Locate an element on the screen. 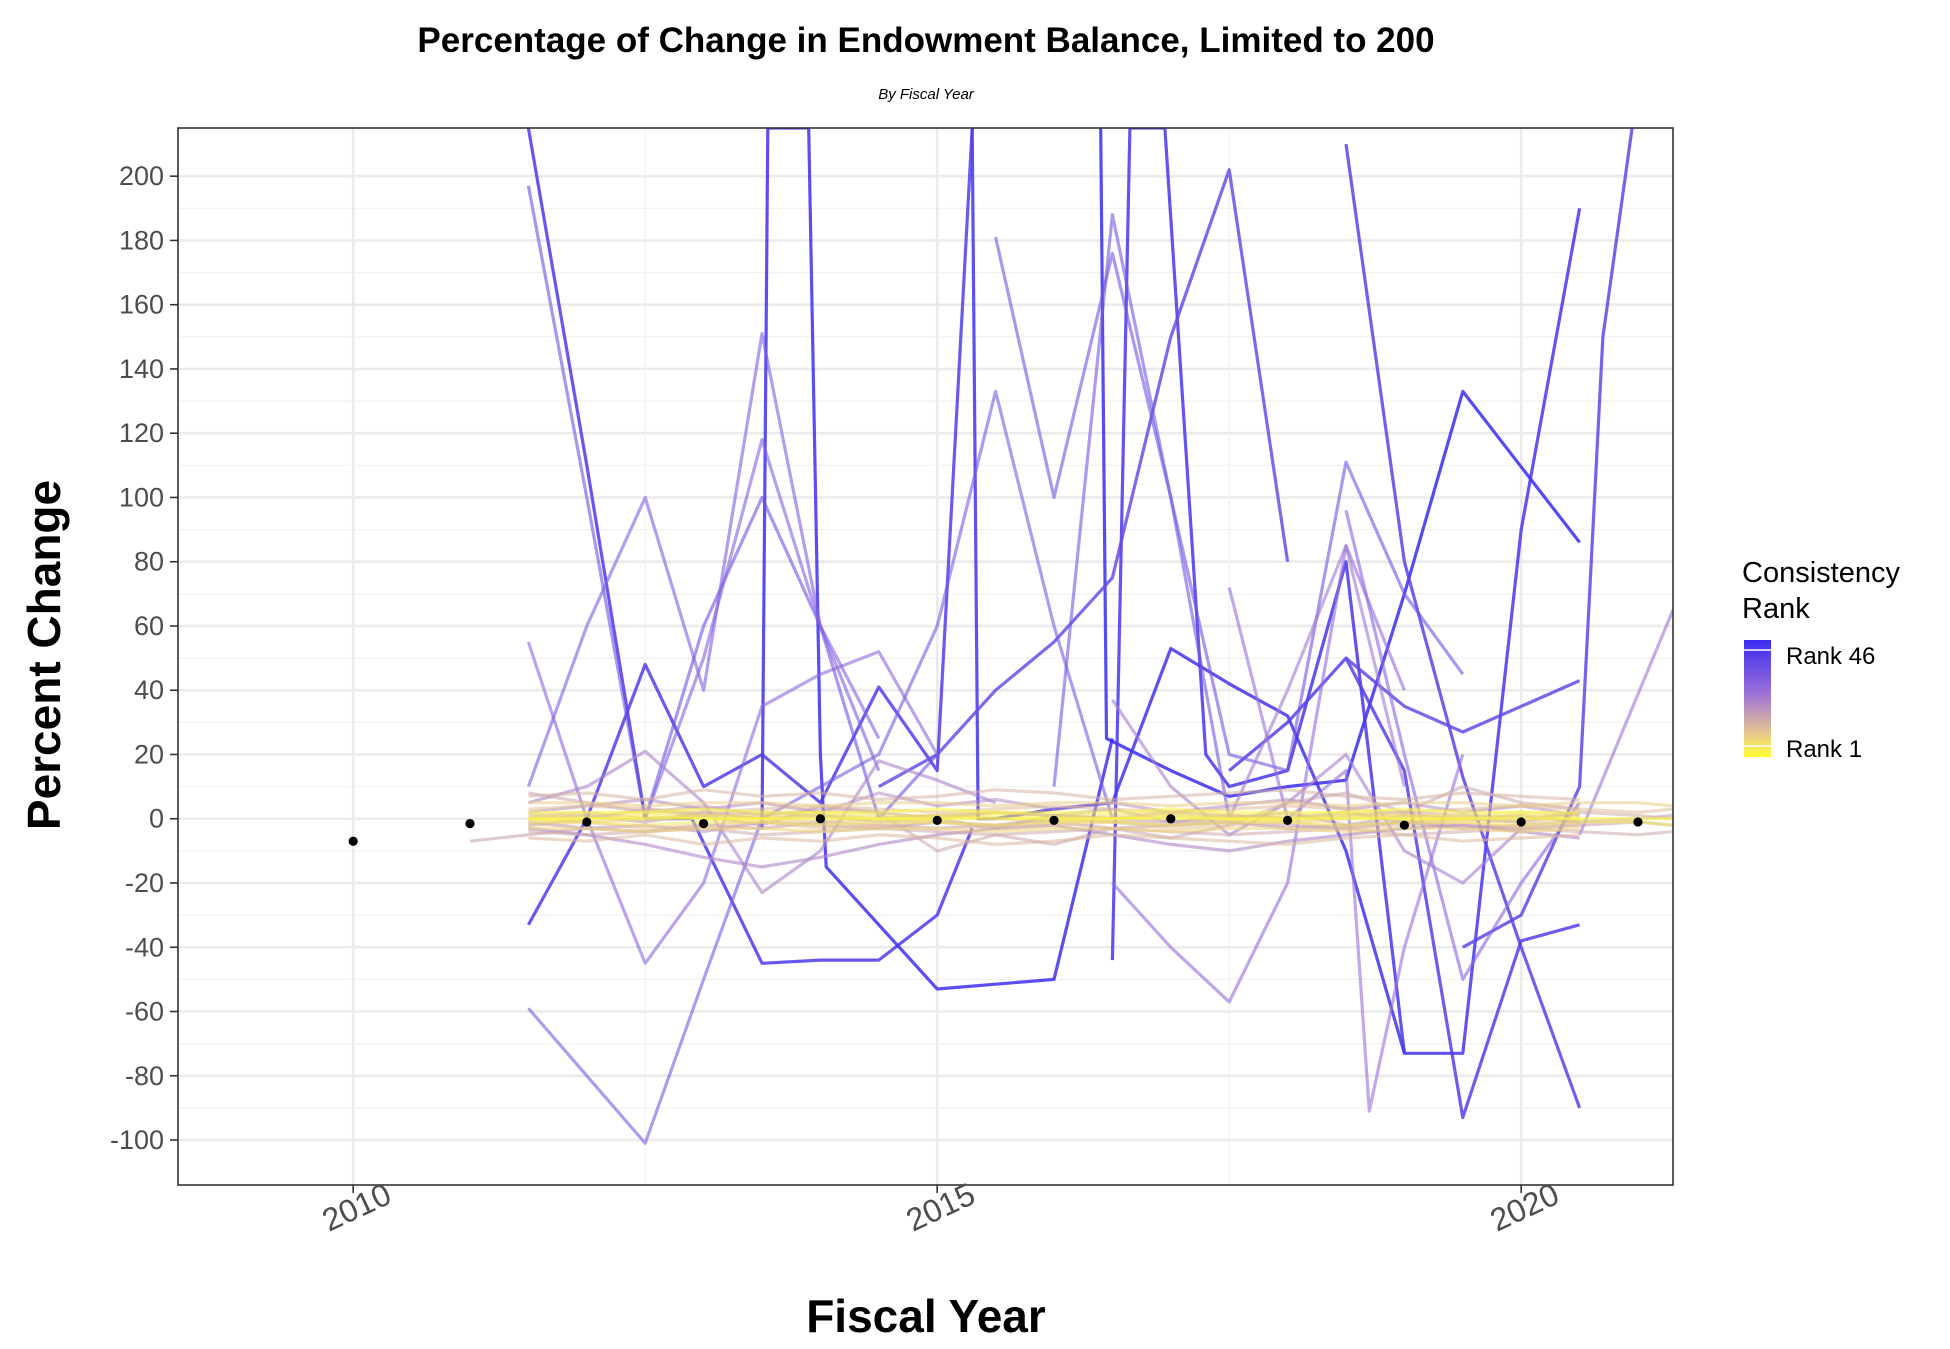 Image resolution: width=1950 pixels, height=1349 pixels. y-tick-label: 200 is located at coordinates (141, 176).